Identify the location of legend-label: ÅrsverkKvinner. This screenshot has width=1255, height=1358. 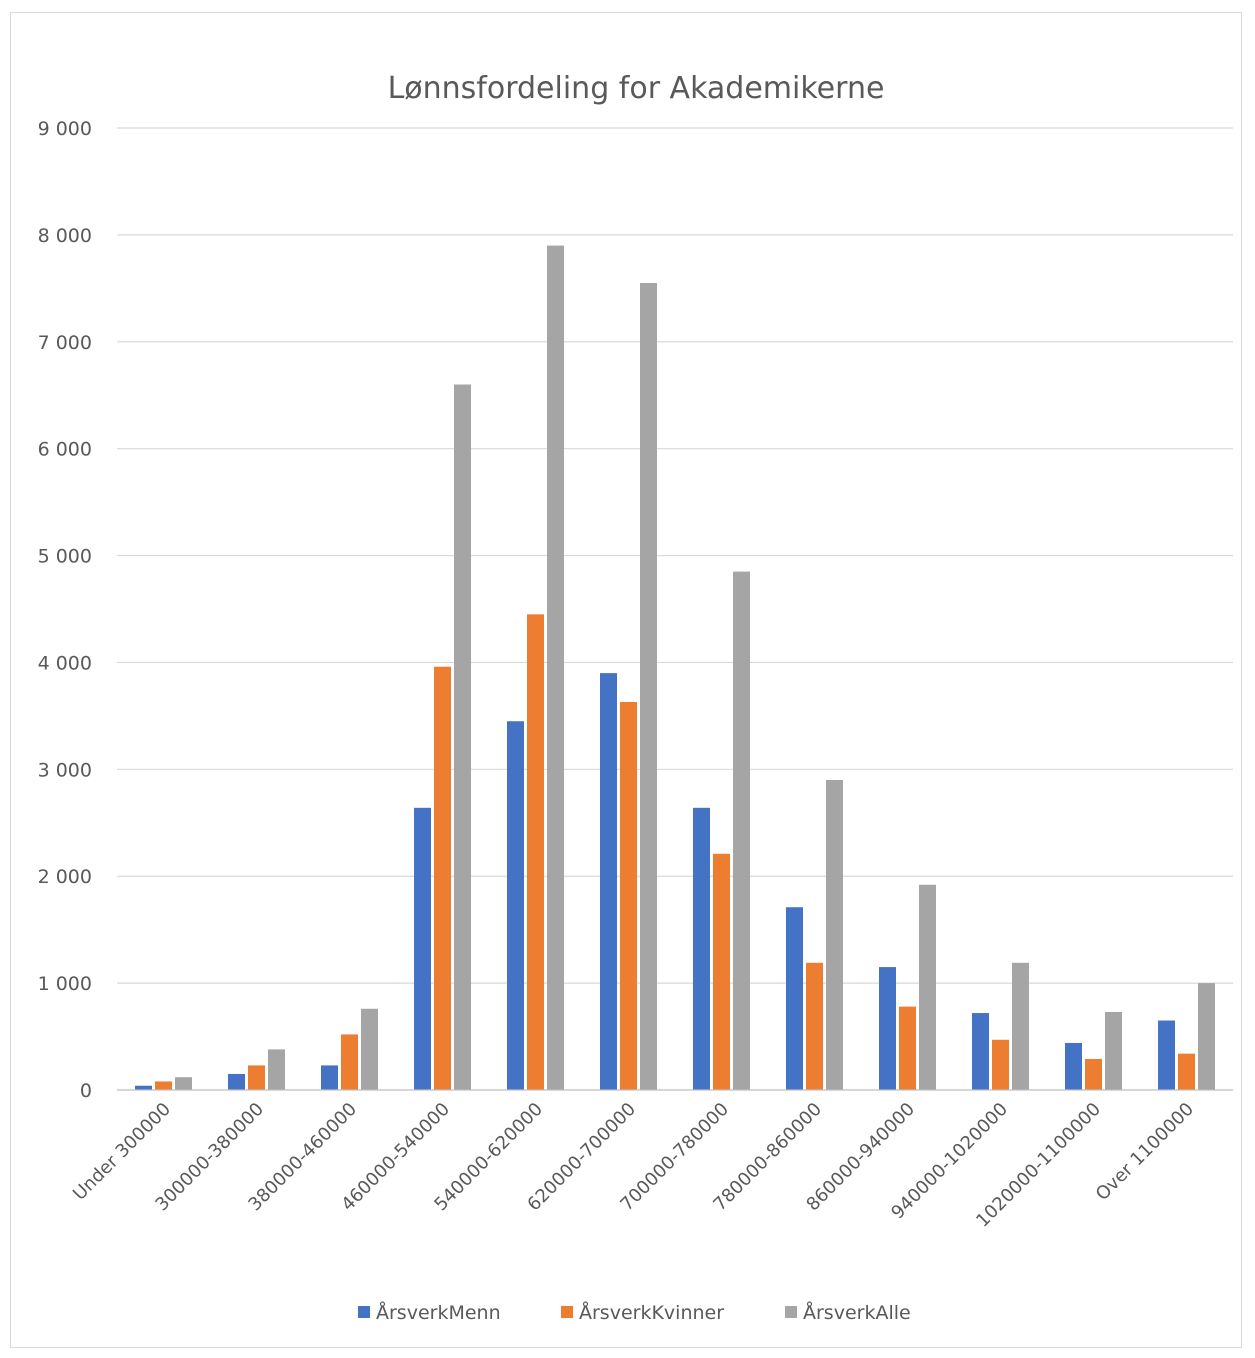
(651, 1312).